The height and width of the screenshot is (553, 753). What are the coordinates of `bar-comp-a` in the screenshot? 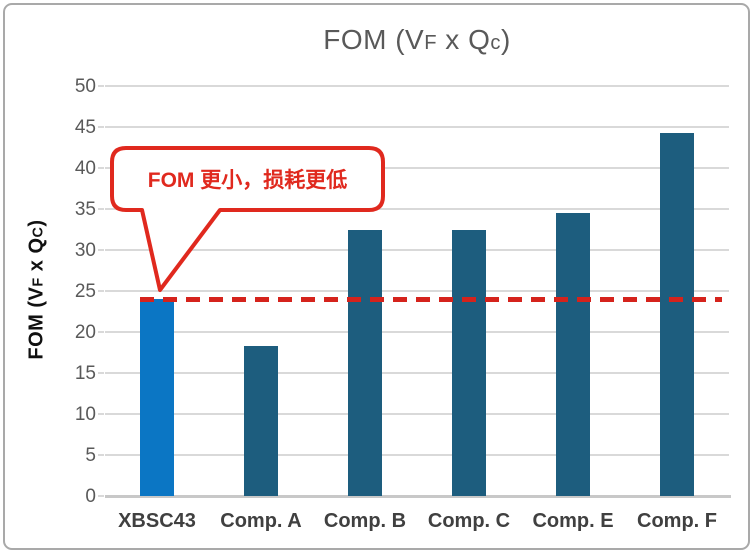 It's located at (261, 420).